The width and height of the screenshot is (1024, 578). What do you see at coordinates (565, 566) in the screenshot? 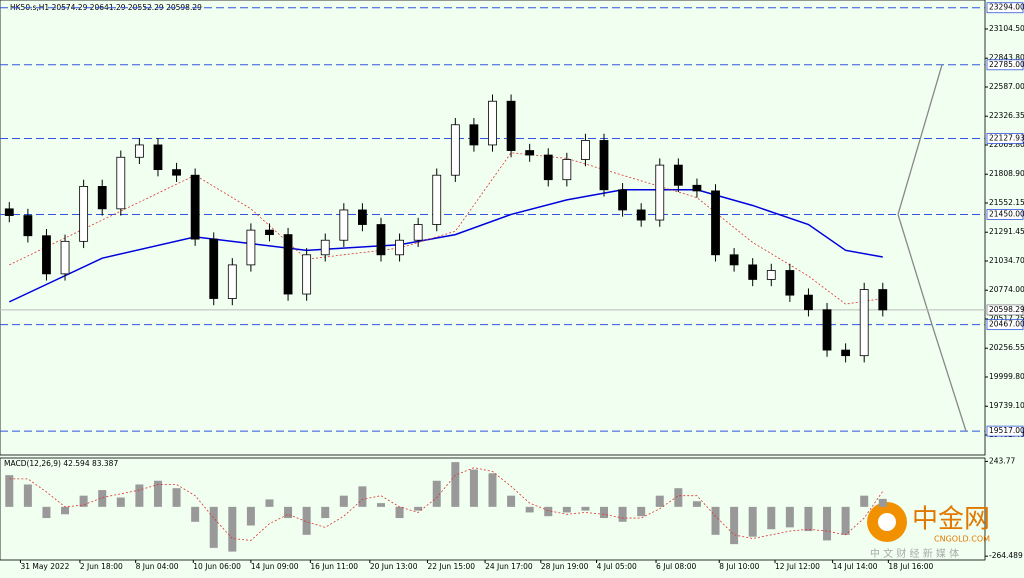
I see `x-tick-label: 28 Jun 19:00` at bounding box center [565, 566].